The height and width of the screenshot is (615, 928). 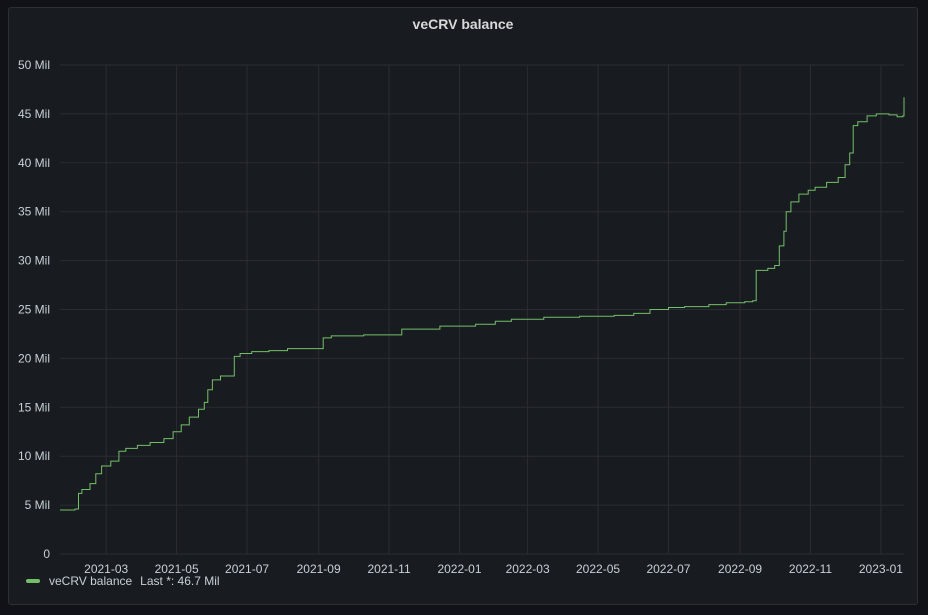 I want to click on legend-stat-label: Last *:, so click(x=157, y=581).